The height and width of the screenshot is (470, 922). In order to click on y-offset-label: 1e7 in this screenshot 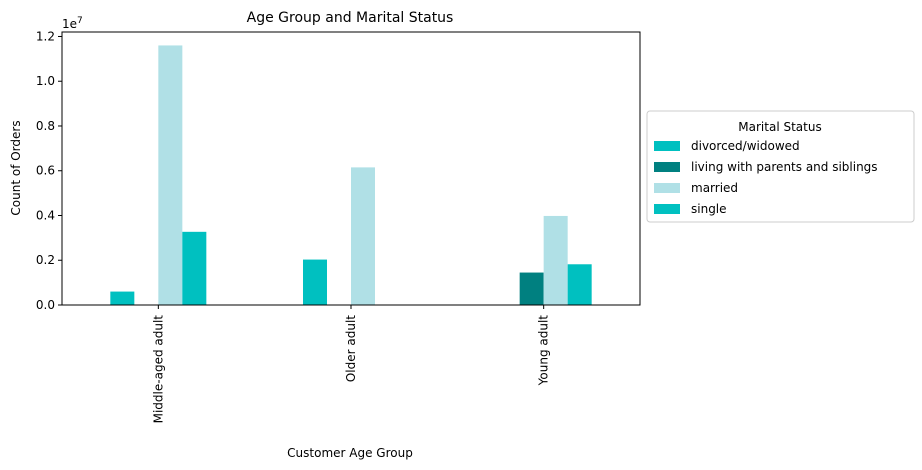, I will do `click(72, 23)`.